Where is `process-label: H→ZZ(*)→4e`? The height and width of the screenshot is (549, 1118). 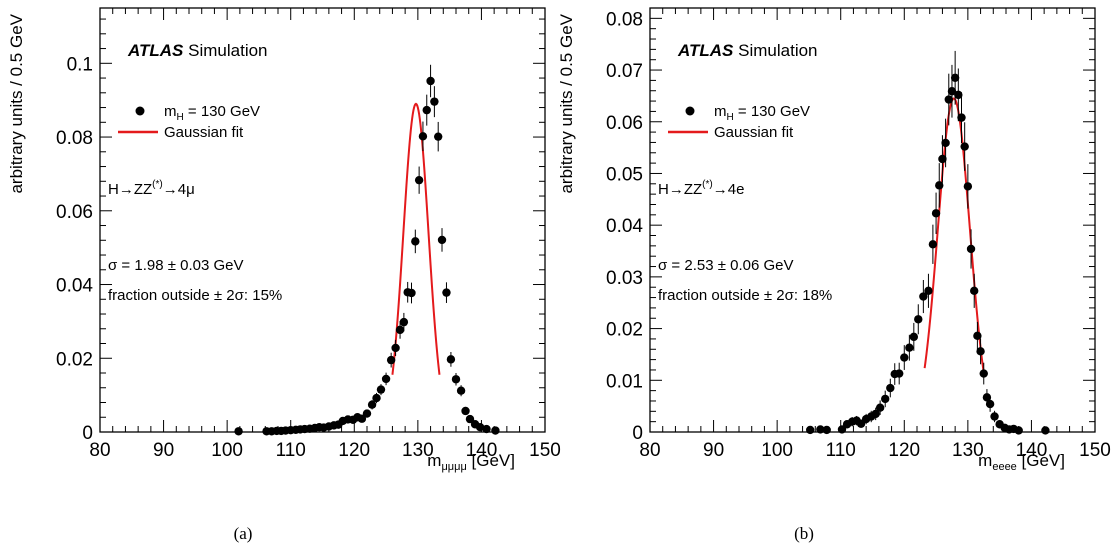
process-label: H→ZZ(*)→4e is located at coordinates (701, 188).